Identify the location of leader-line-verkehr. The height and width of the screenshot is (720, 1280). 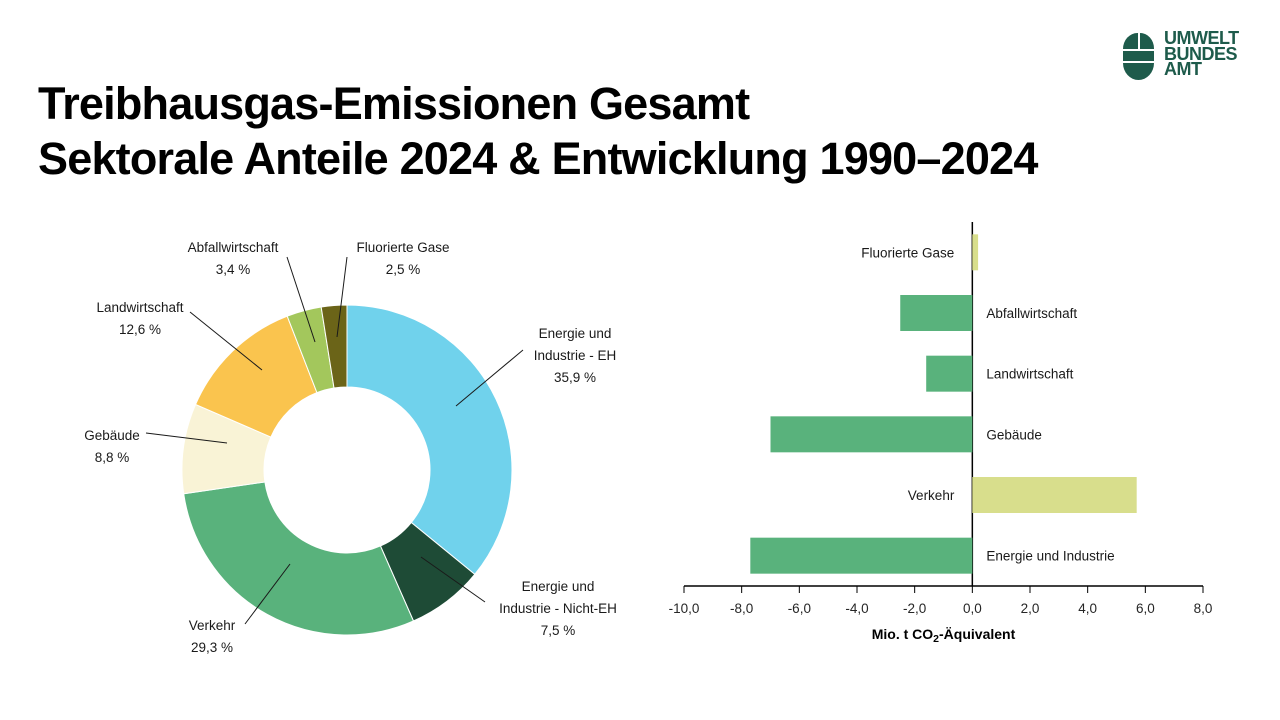
(267, 594).